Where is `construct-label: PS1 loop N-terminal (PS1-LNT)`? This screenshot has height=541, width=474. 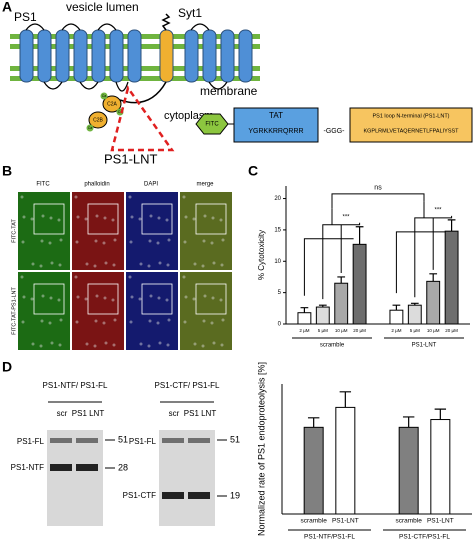
construct-label: PS1 loop N-terminal (PS1-LNT) is located at coordinates (410, 116).